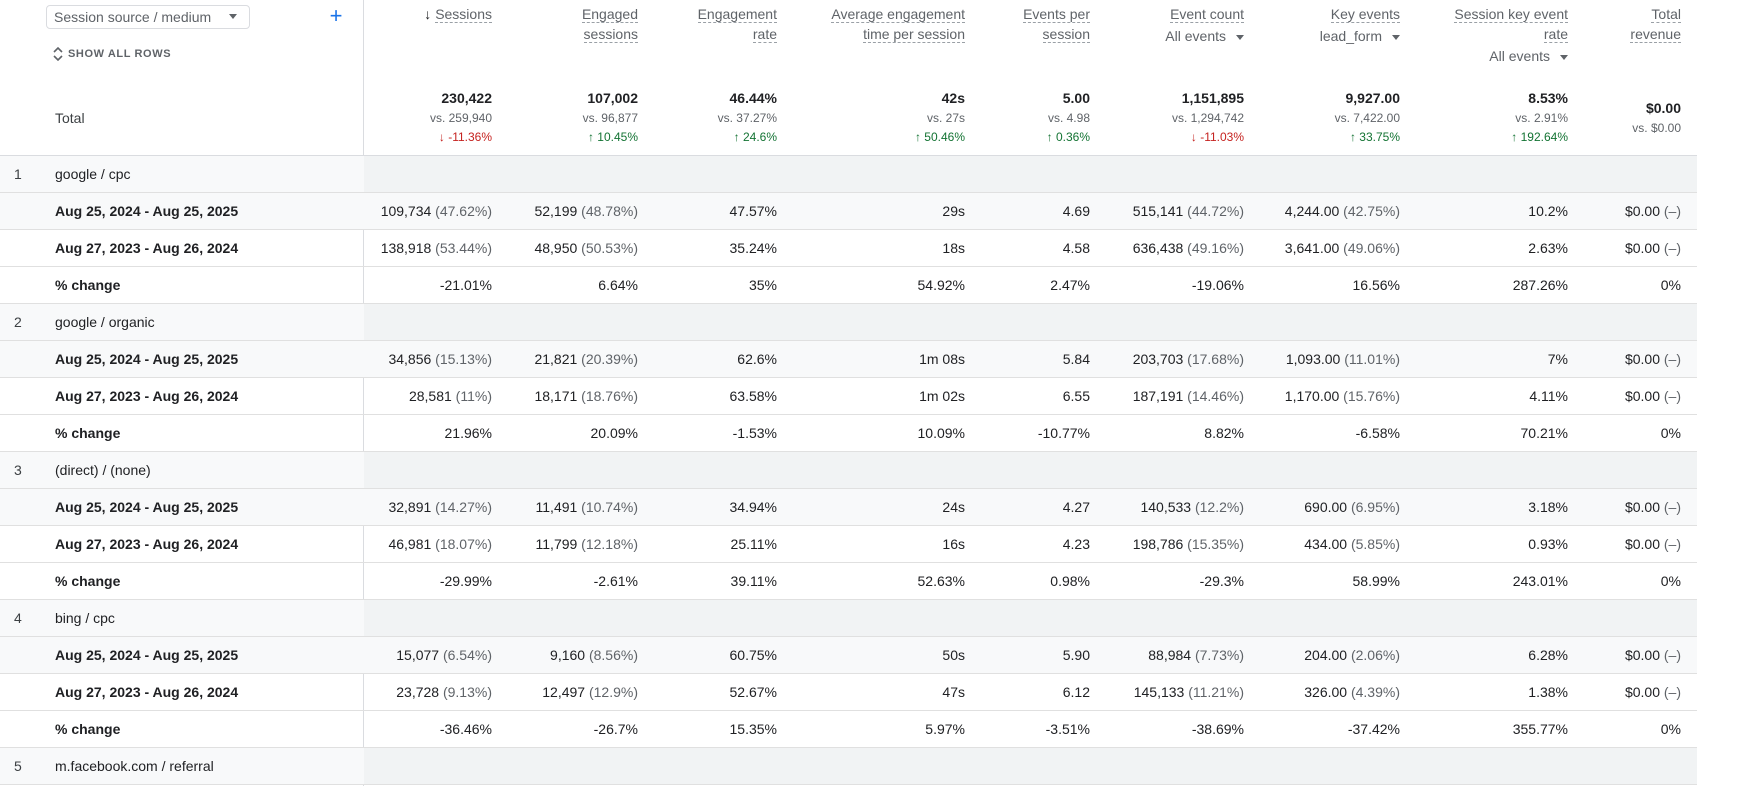 This screenshot has height=786, width=1738. I want to click on cell-share: (14.46%), so click(1213, 396).